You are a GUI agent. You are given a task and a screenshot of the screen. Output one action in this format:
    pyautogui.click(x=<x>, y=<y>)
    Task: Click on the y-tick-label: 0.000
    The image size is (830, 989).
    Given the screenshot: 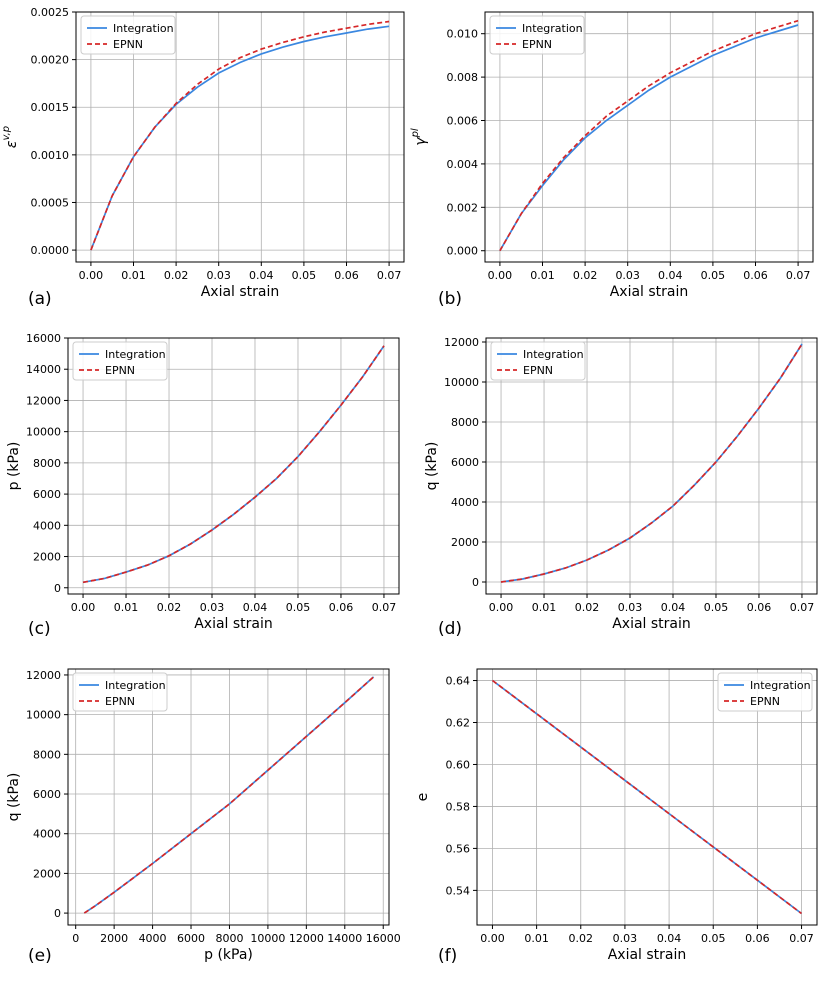 What is the action you would take?
    pyautogui.click(x=463, y=251)
    